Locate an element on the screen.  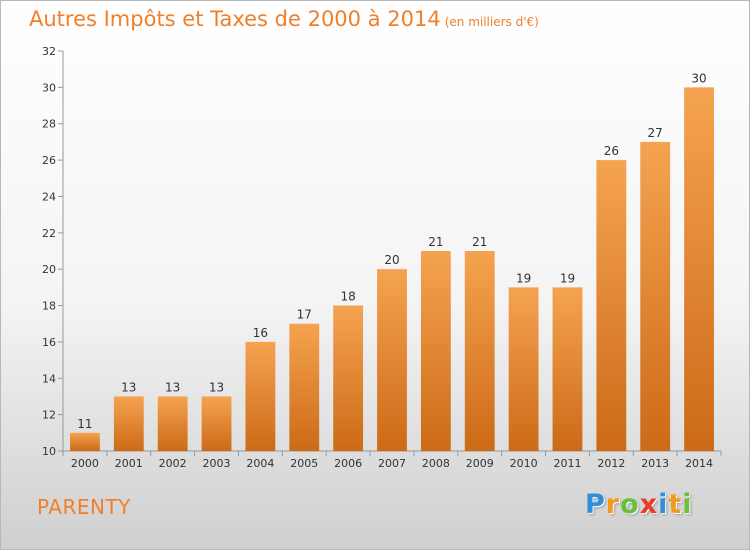
x-tick-label: 2000 is located at coordinates (85, 463).